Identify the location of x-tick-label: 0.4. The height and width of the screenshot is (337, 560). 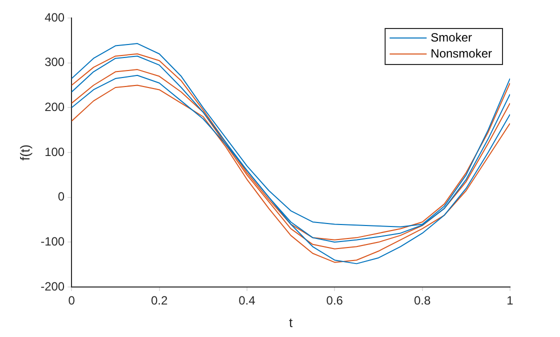
(247, 301).